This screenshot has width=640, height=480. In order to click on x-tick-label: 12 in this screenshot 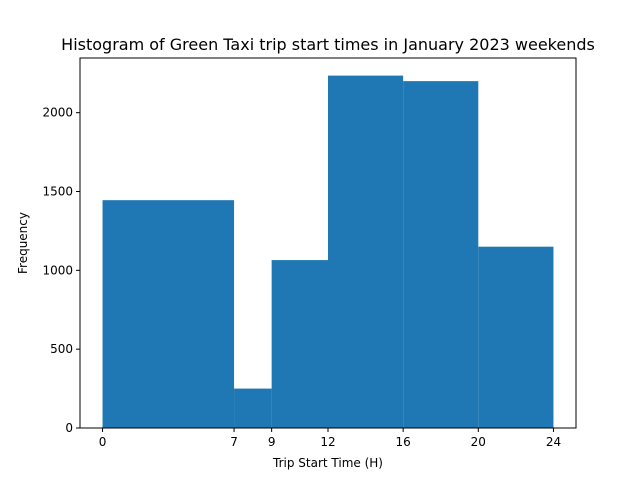, I will do `click(327, 442)`.